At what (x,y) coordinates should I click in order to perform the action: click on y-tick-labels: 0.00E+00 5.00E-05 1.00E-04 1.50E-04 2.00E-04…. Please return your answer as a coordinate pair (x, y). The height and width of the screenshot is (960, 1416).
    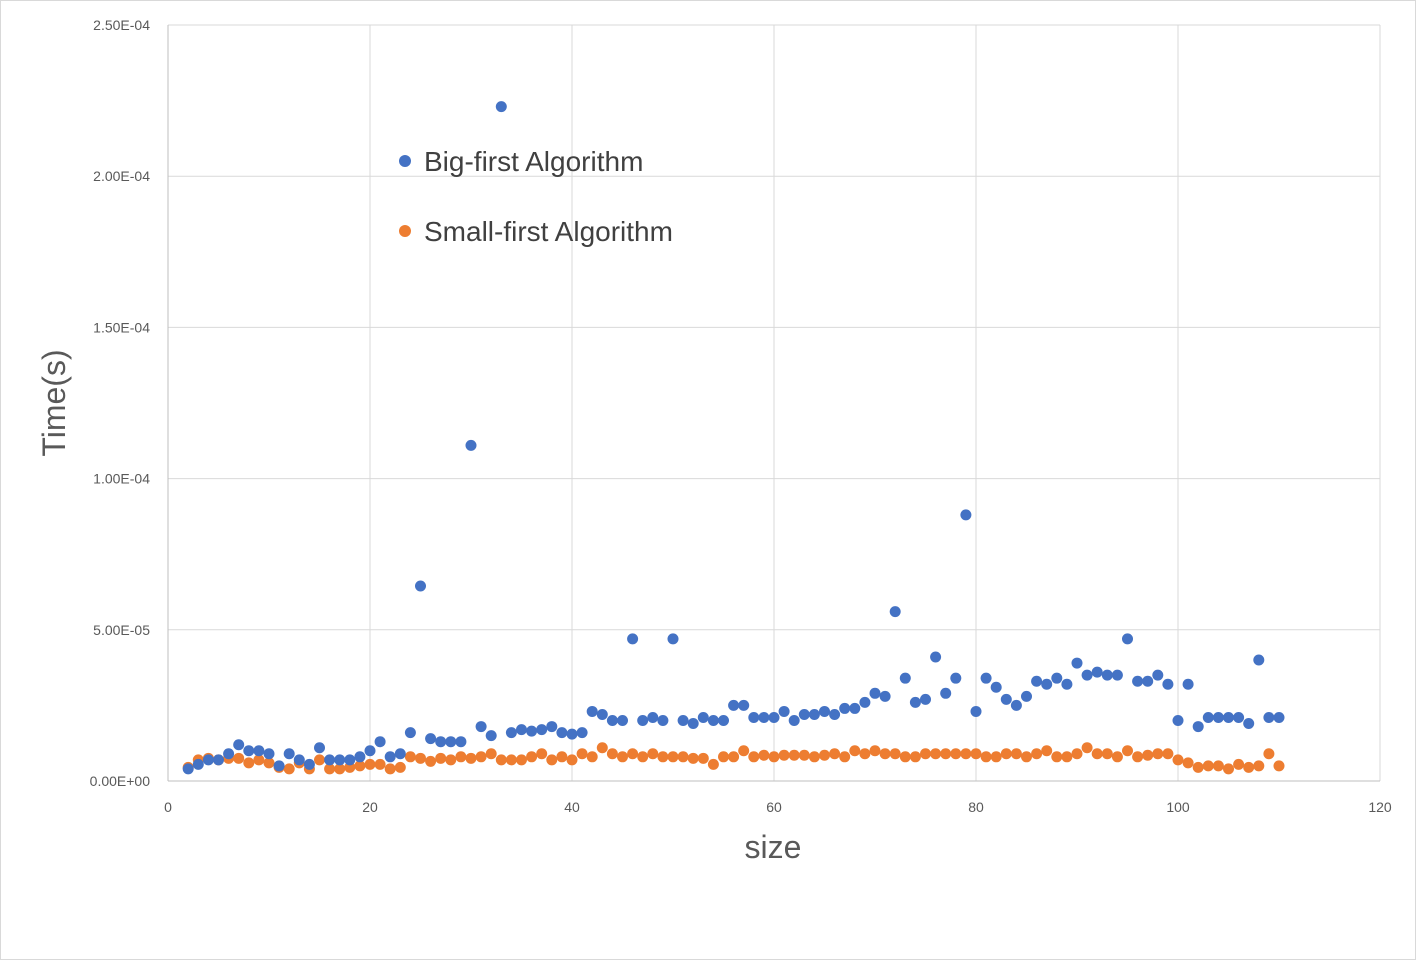
    Looking at the image, I should click on (120, 403).